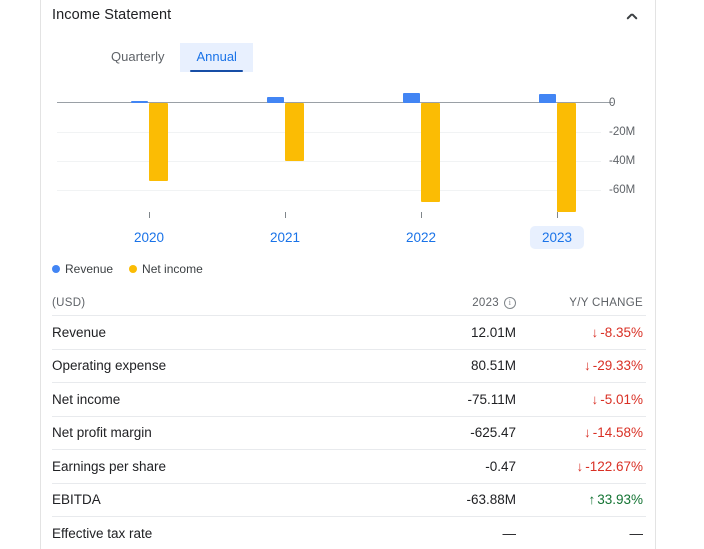 The image size is (704, 549). I want to click on legend-label-revenue: Revenue, so click(89, 269).